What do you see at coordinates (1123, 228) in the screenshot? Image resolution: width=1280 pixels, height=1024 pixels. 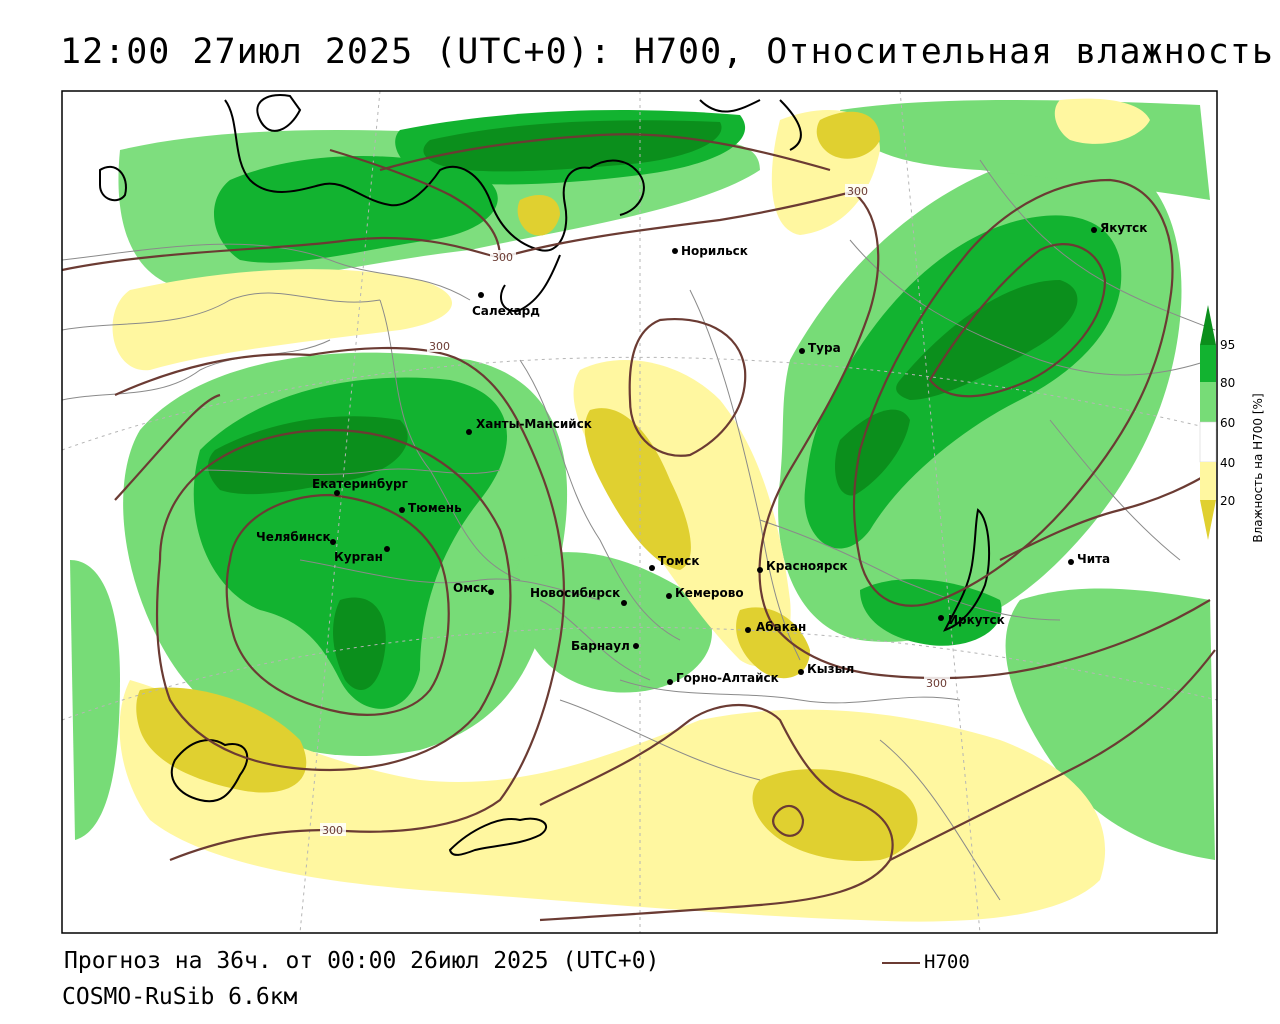 I see `city-label: Якутск` at bounding box center [1123, 228].